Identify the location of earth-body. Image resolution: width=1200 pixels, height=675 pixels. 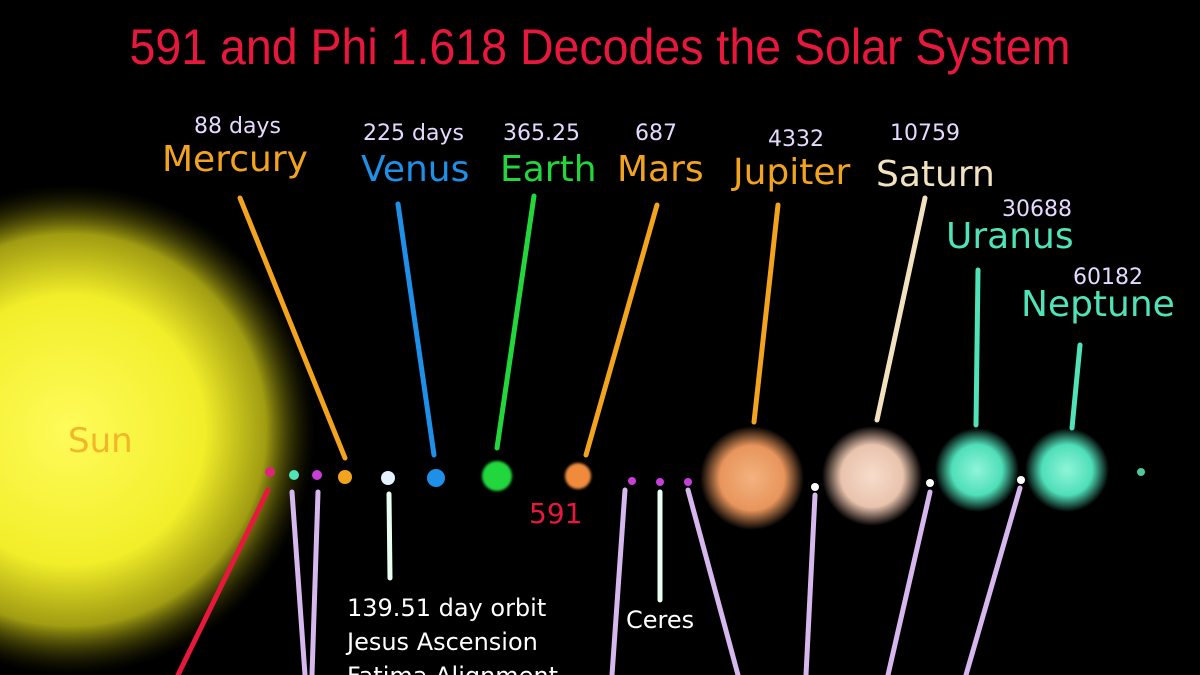
(497, 476).